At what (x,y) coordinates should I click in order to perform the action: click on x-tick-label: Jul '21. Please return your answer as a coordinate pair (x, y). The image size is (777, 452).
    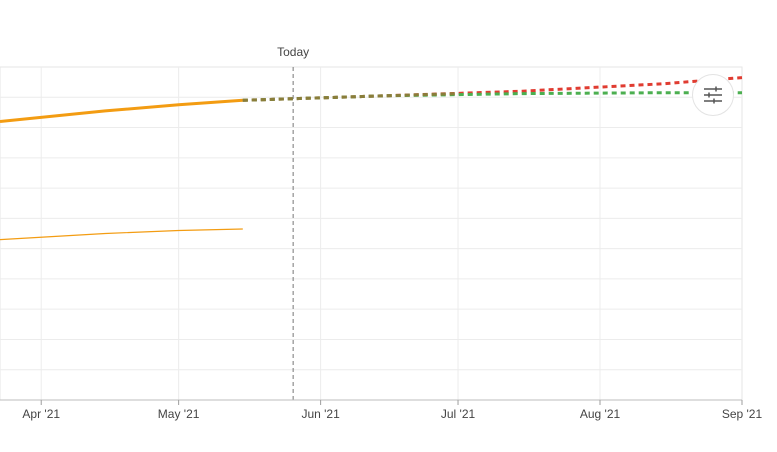
    Looking at the image, I should click on (458, 414).